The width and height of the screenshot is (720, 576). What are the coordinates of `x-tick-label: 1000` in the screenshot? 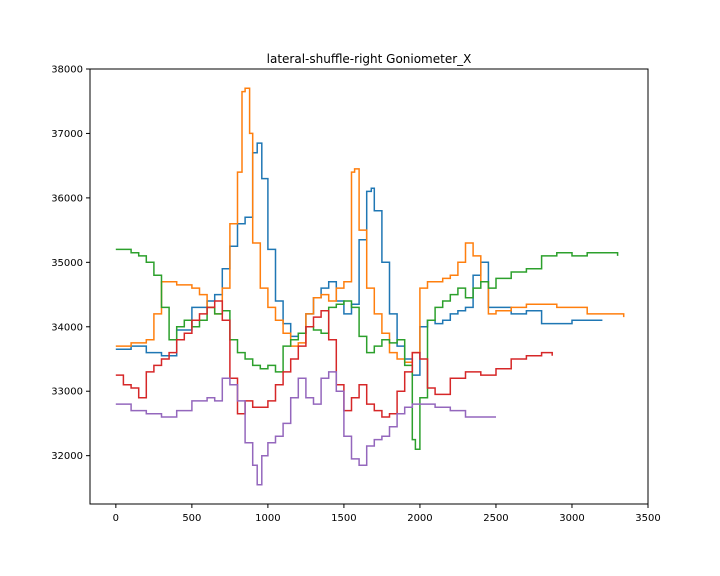 It's located at (267, 518).